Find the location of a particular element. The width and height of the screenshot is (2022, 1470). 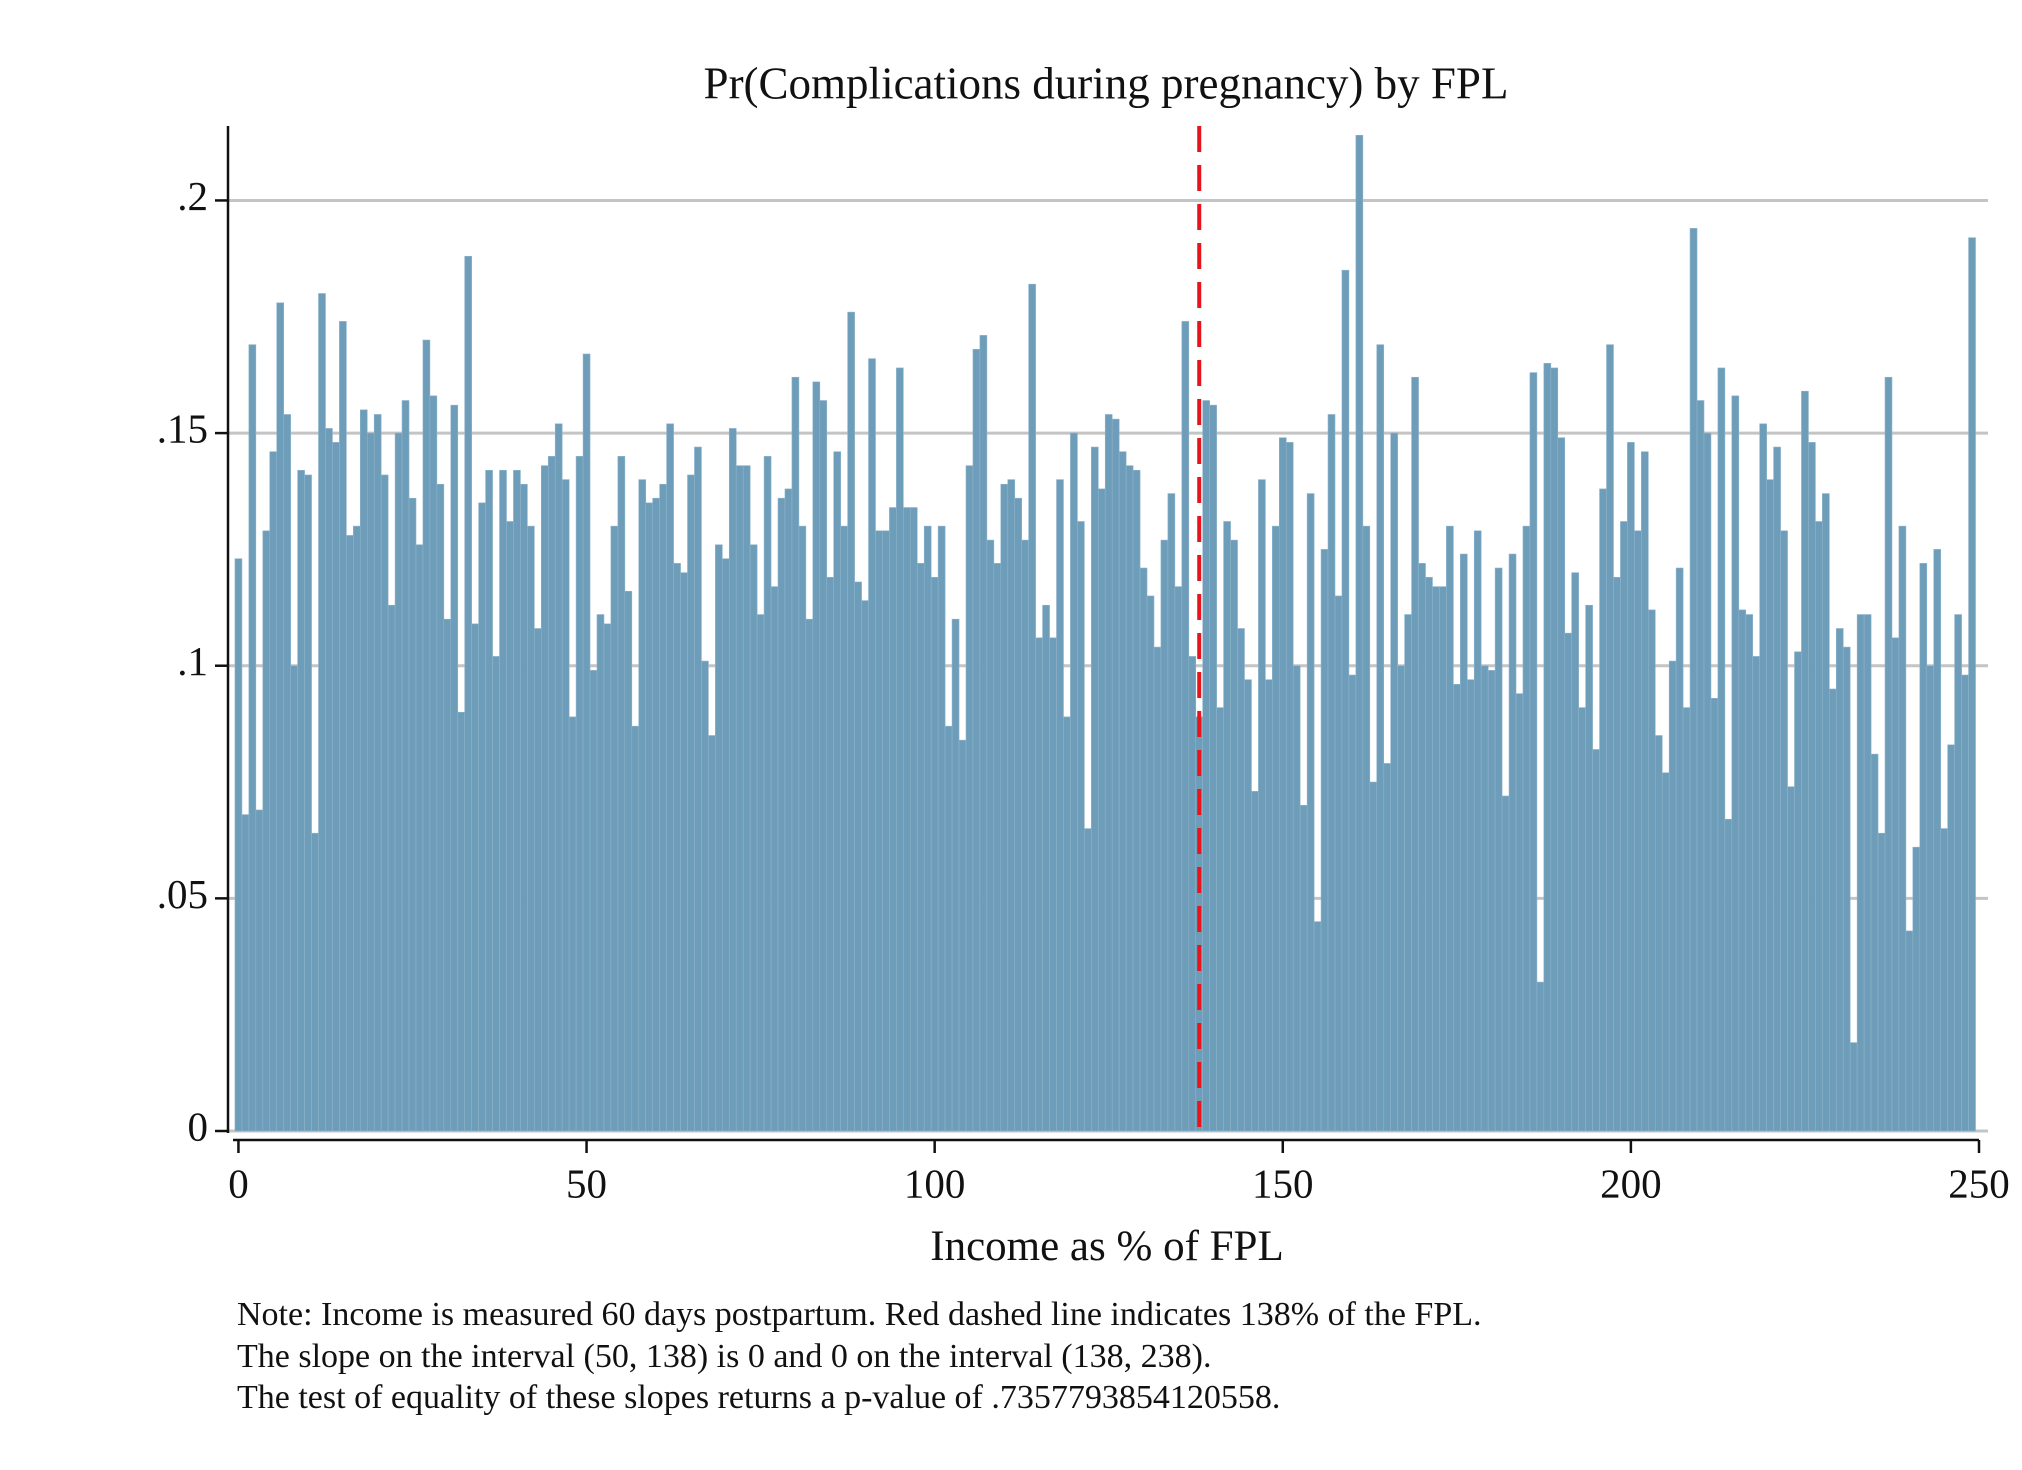

y-tick-label: .2 is located at coordinates (192, 196).